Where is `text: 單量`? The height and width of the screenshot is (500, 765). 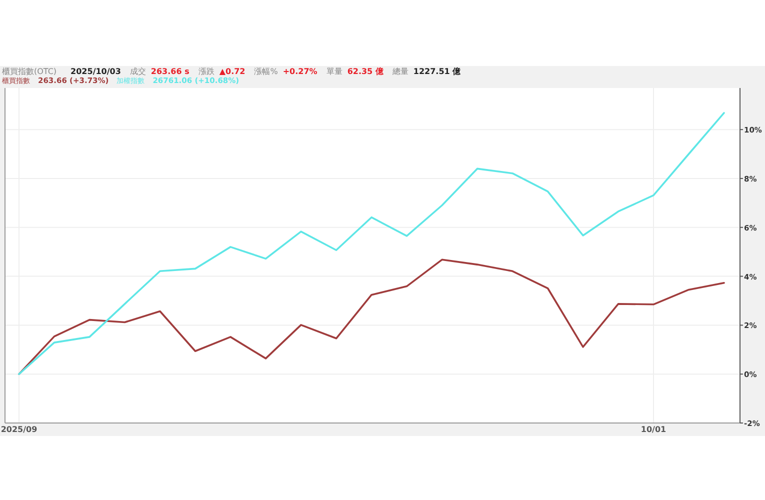
text: 單量 is located at coordinates (334, 71).